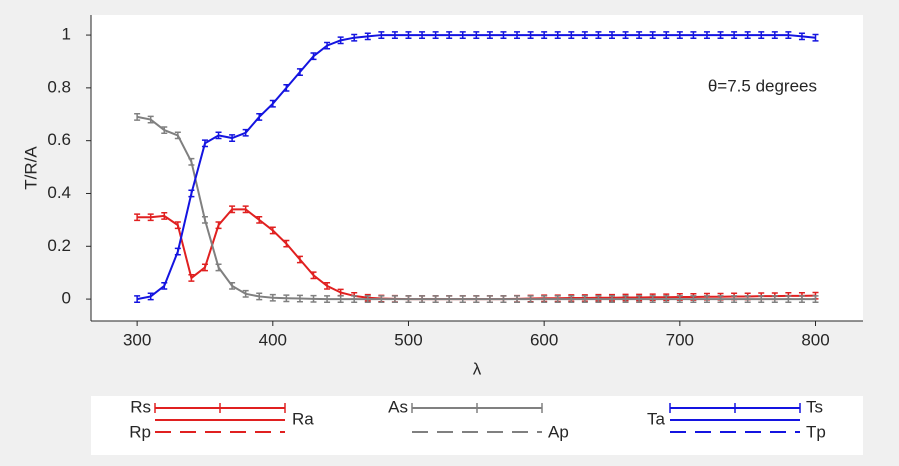  I want to click on y-tick-label: 0, so click(66, 298).